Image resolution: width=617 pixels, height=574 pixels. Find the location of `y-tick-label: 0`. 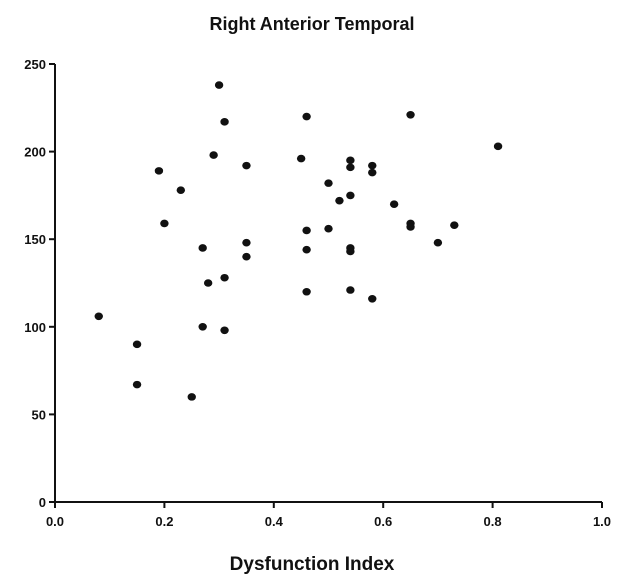

y-tick-label: 0 is located at coordinates (42, 502).